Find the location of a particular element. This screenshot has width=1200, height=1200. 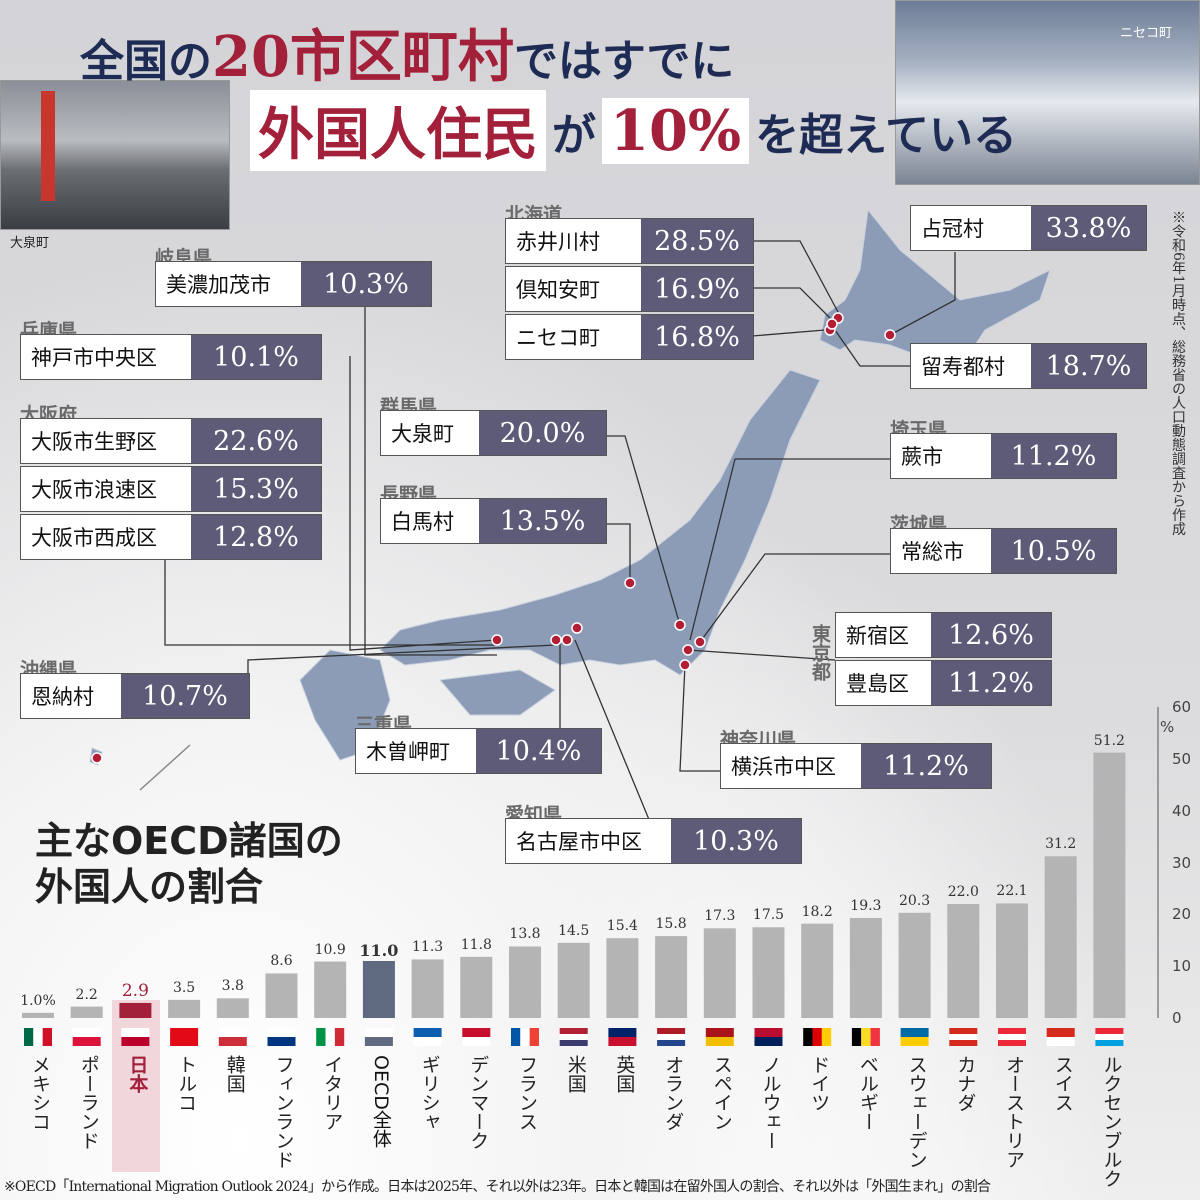

location-name: 占冠村 is located at coordinates (971, 228).